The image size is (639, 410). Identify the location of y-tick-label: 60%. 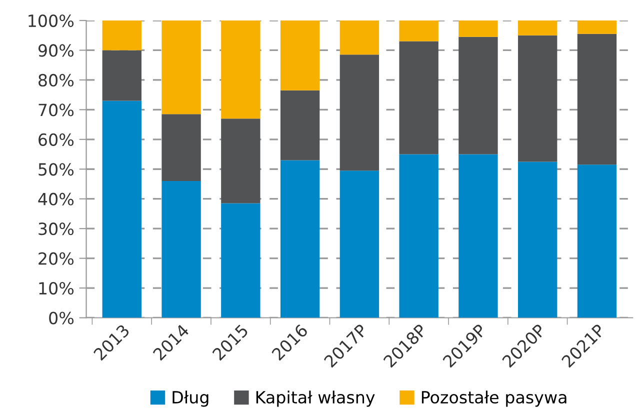
(56, 139).